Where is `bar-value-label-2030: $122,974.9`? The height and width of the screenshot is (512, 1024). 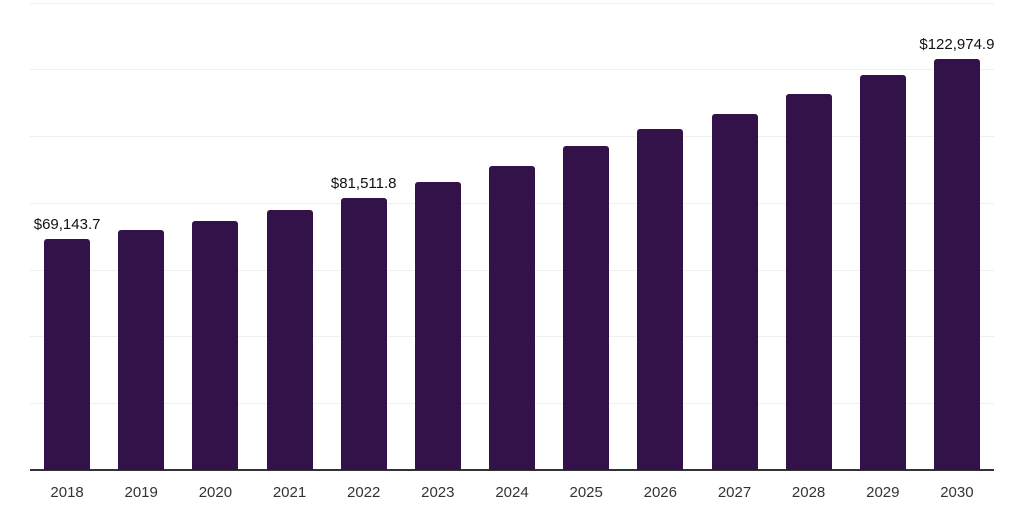
bar-value-label-2030: $122,974.9 is located at coordinates (957, 45).